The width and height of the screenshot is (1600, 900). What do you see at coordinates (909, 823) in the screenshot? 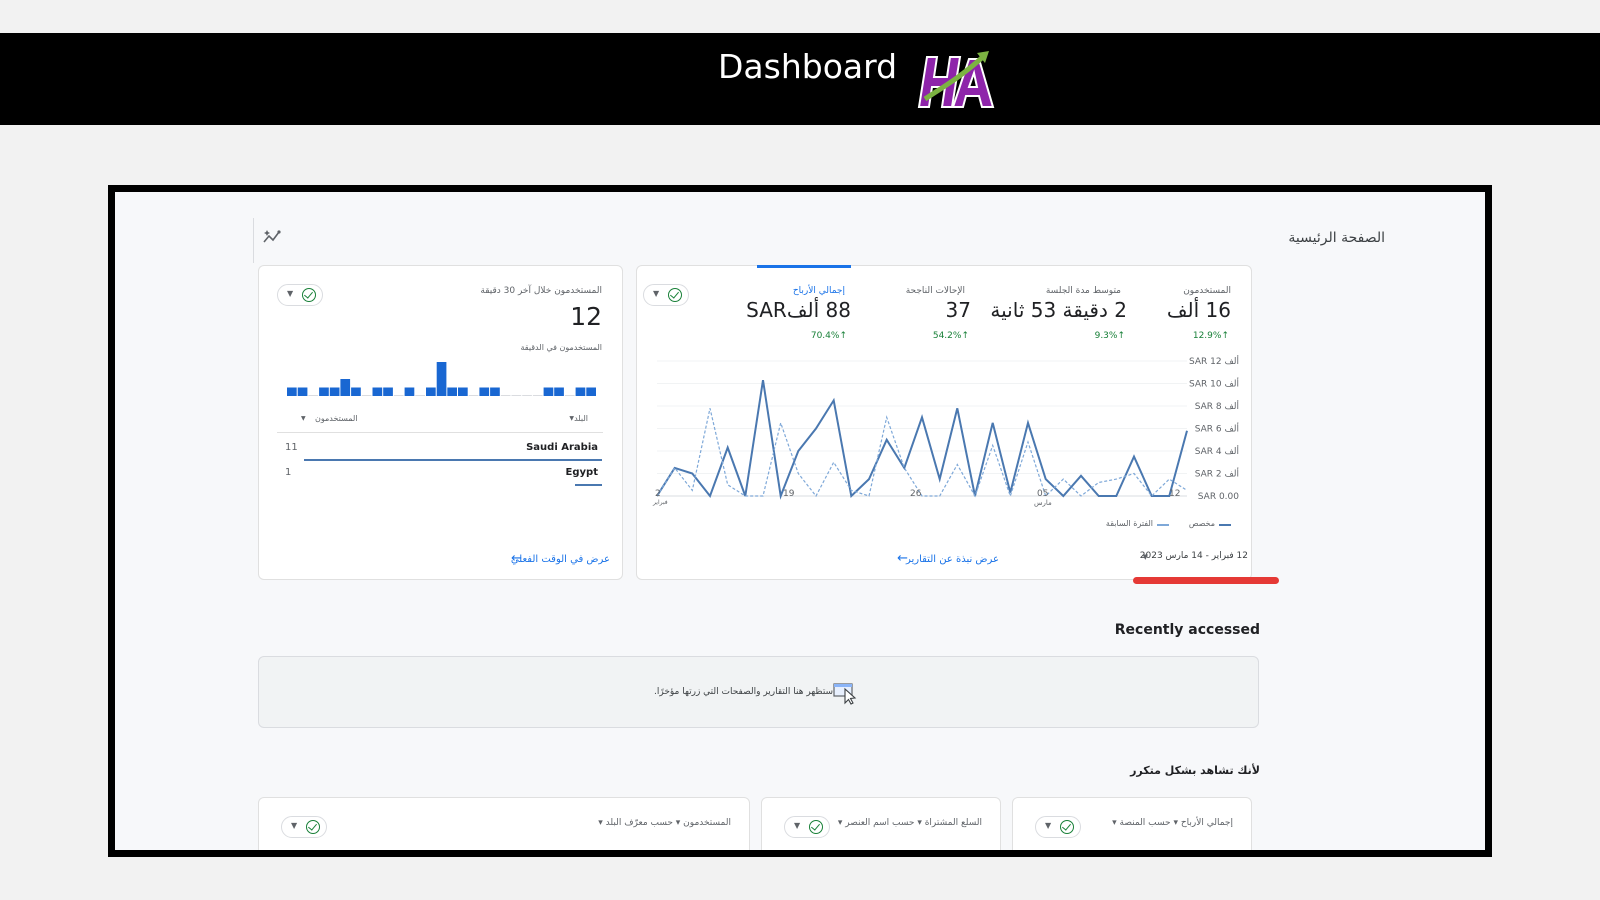
I see `frequent-card-label: السلع المشتراة ▾ حسب اسم العنصر ▾` at bounding box center [909, 823].